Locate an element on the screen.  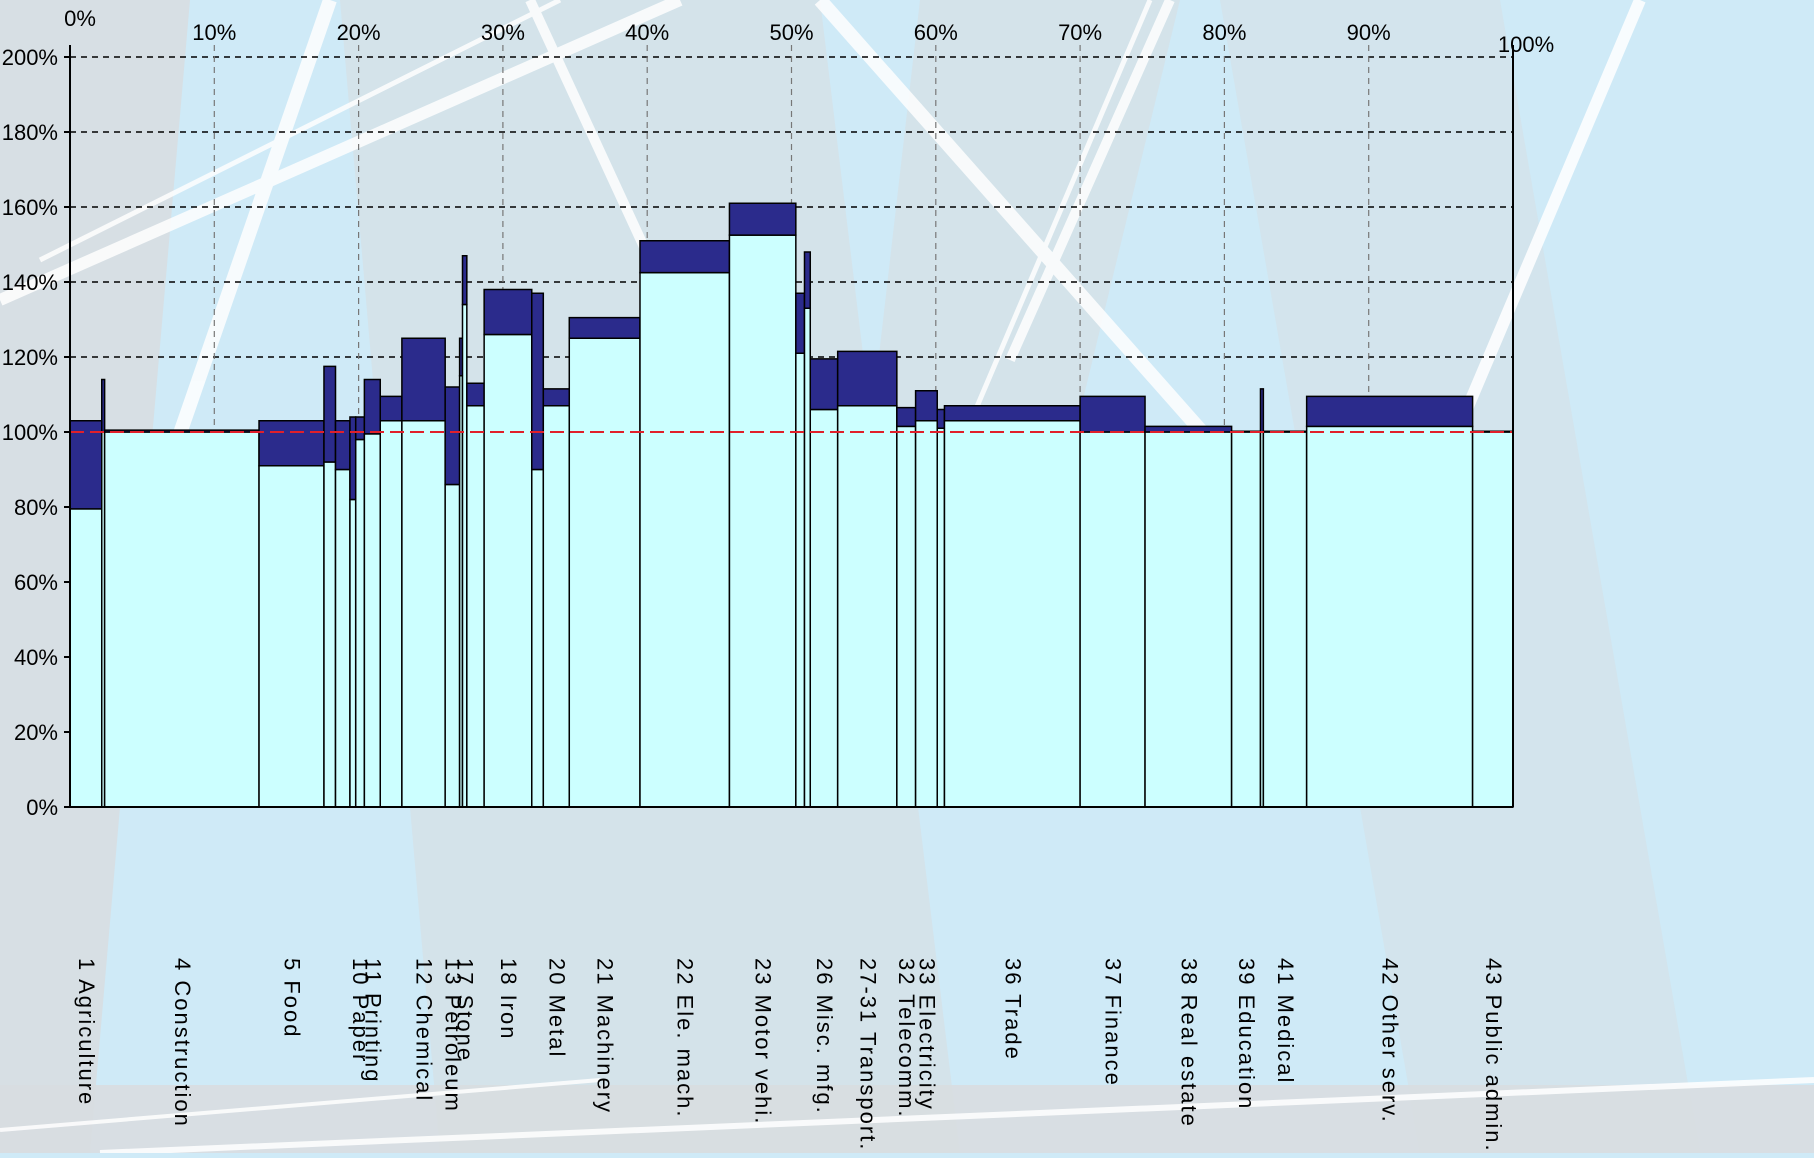
category-label: 32 Telecomm. is located at coordinates (906, 1038).